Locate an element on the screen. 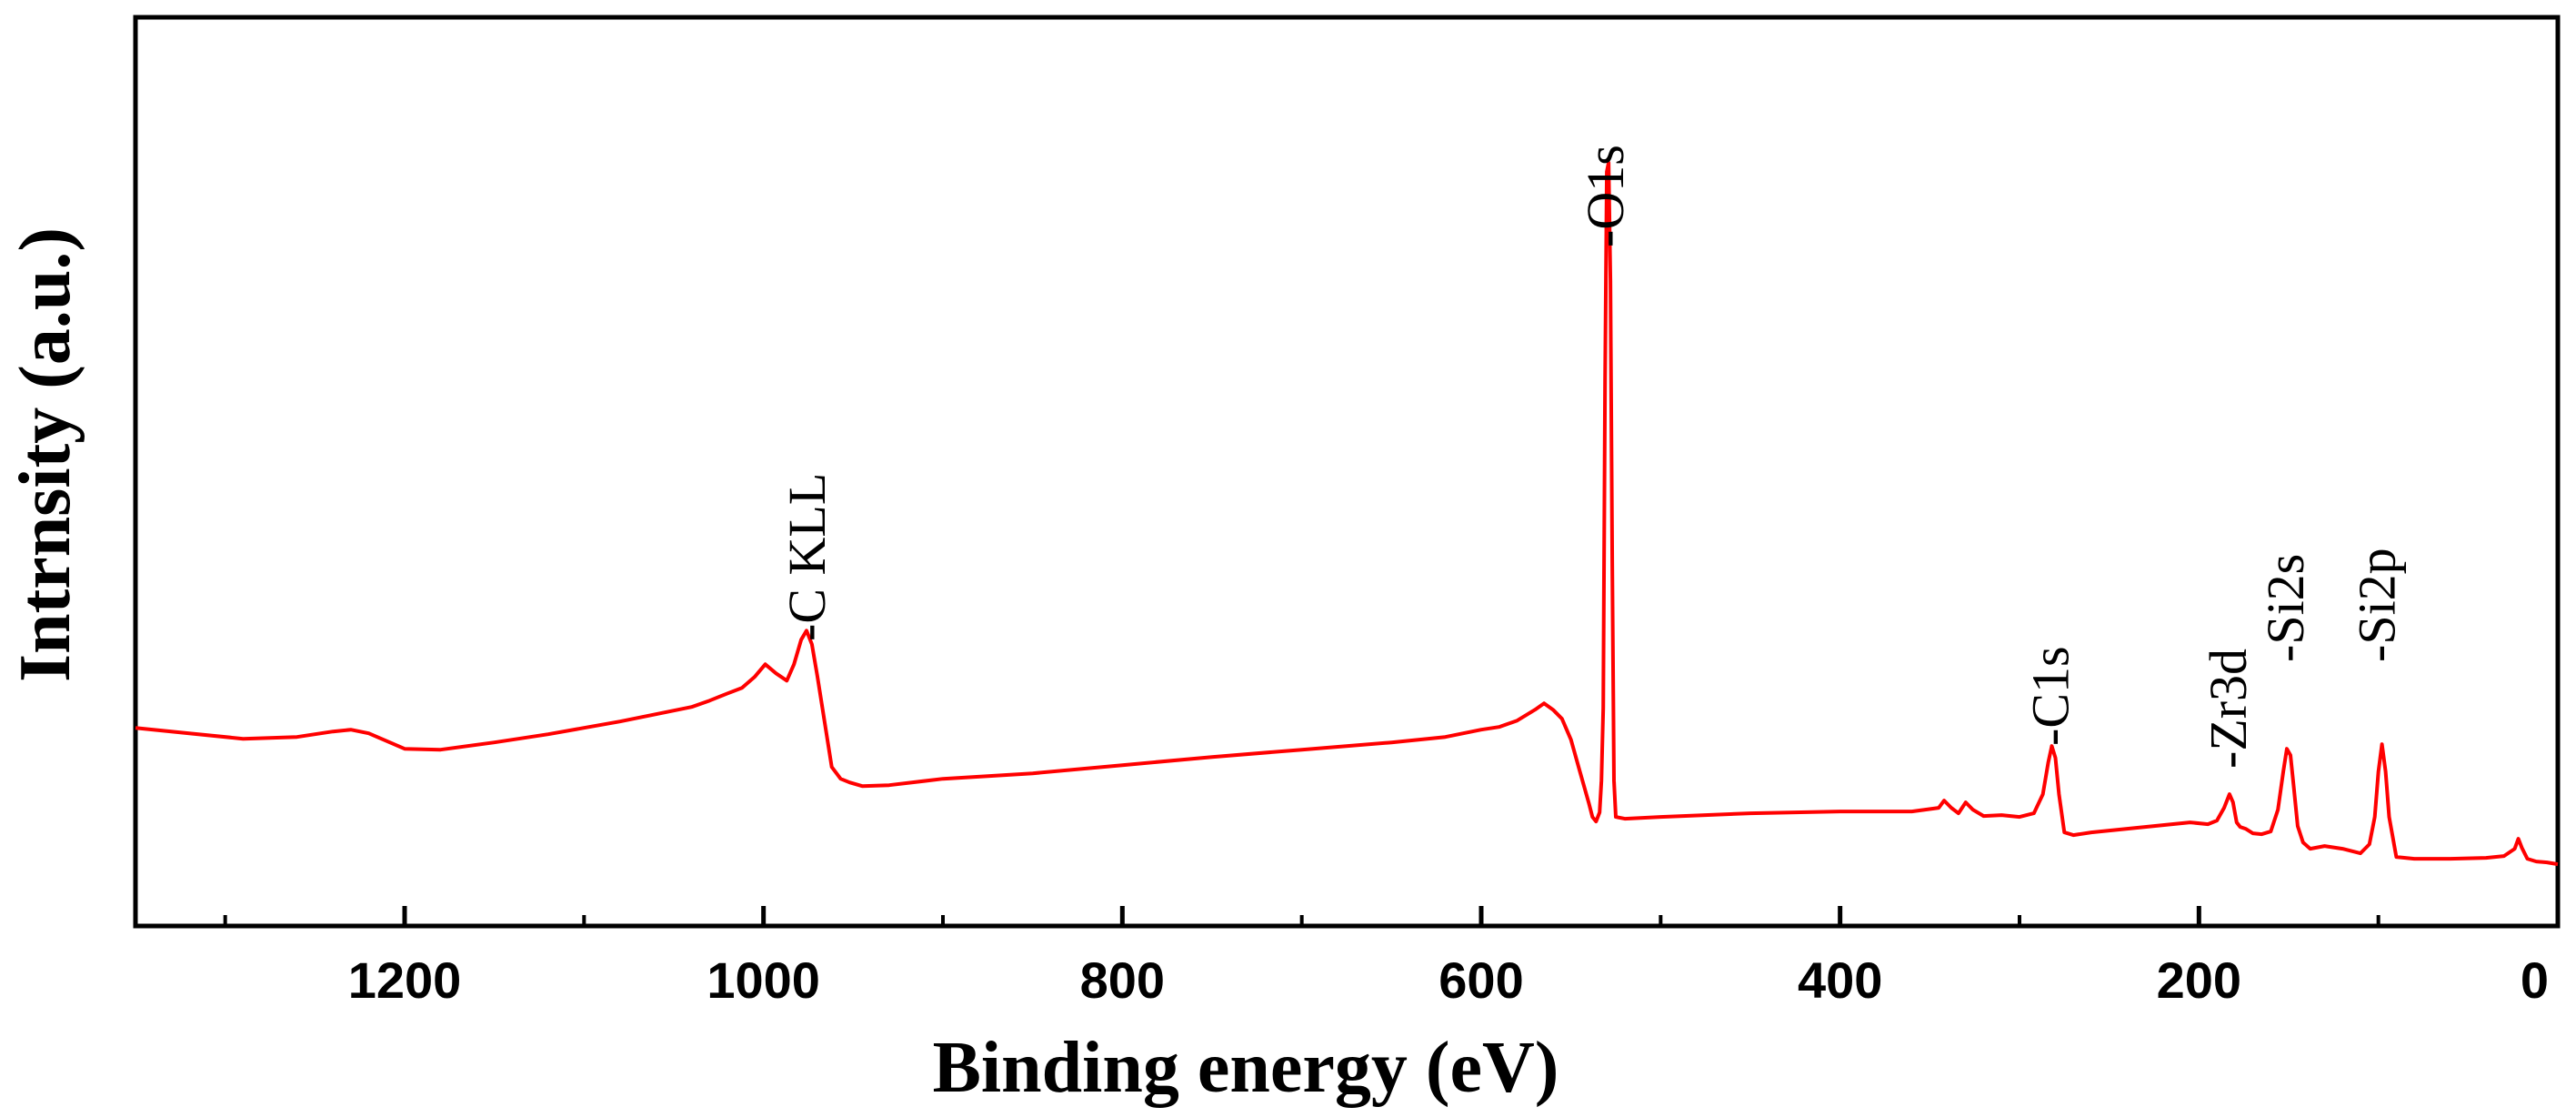 The width and height of the screenshot is (2576, 1117). x-axis-ticks is located at coordinates (1392, 916).